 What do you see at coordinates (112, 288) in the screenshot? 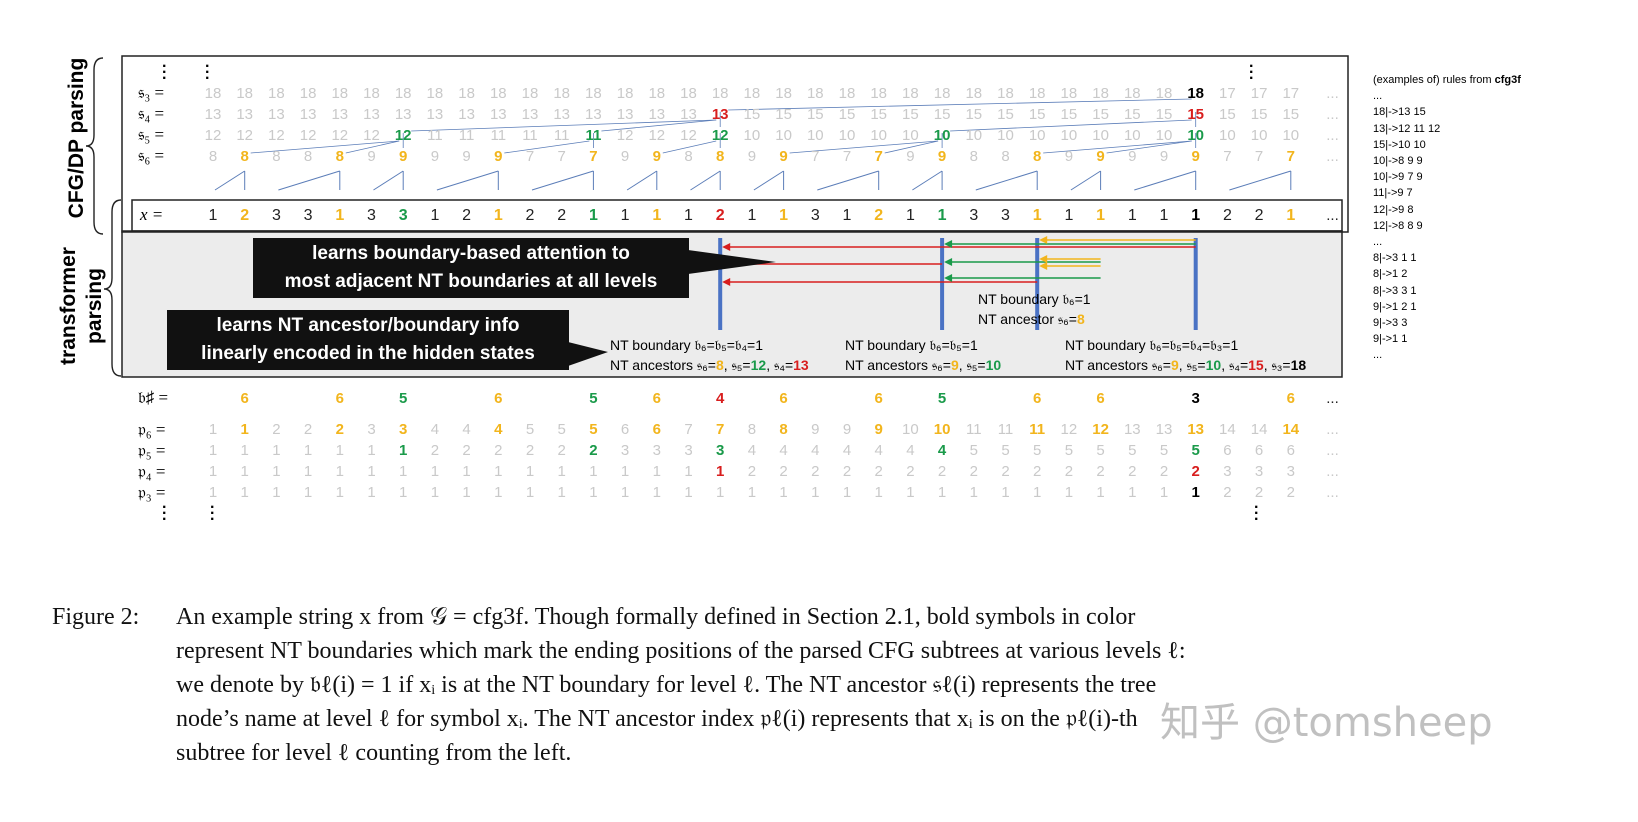
I see `brace-bottom` at bounding box center [112, 288].